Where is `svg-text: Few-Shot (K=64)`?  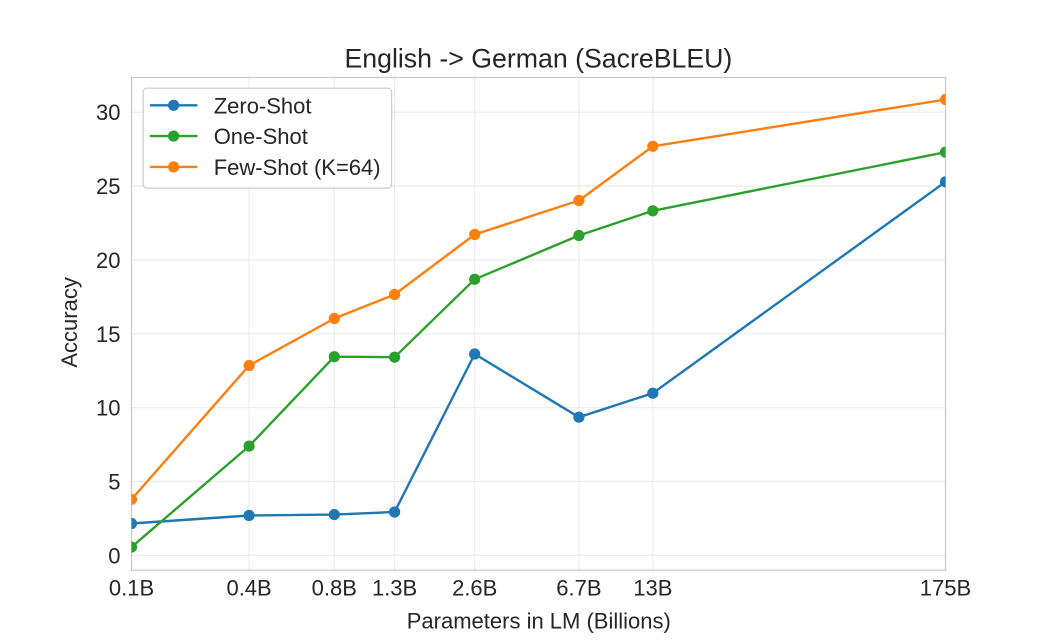 svg-text: Few-Shot (K=64) is located at coordinates (297, 167).